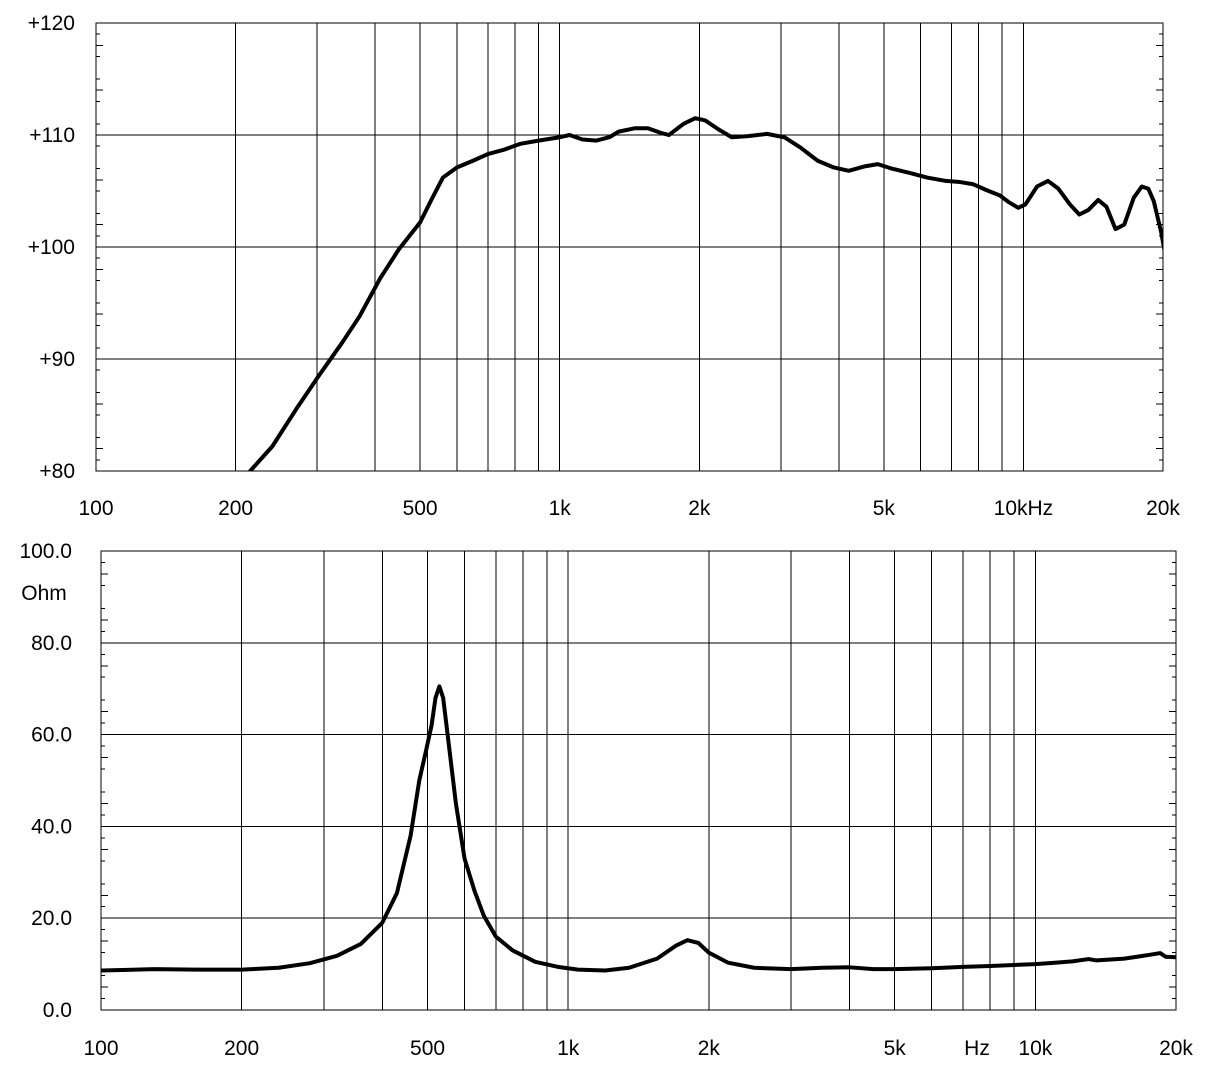  I want to click on y-tick-label: 20.0, so click(51, 918).